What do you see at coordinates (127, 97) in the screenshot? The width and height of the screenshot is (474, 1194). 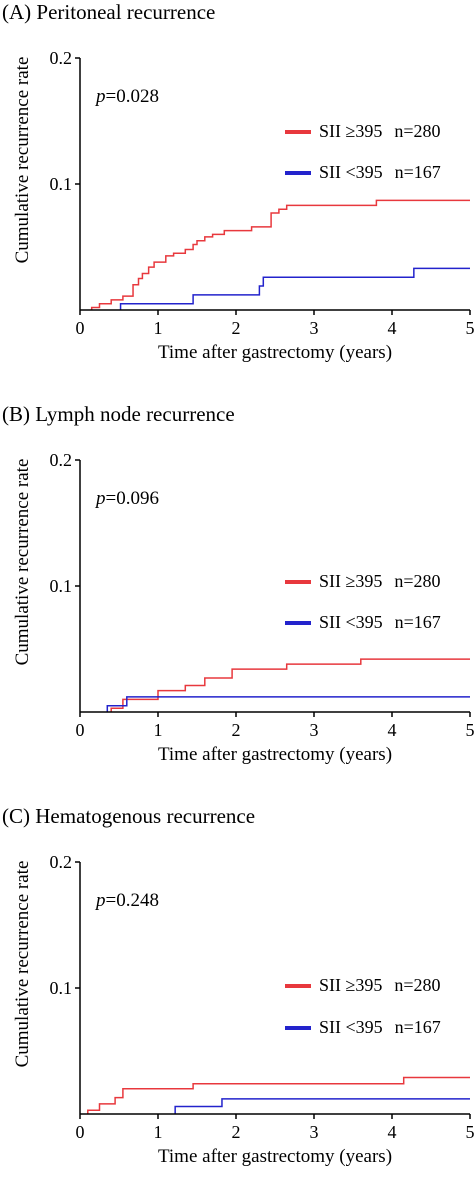 I see `p-value-label: p=0.028` at bounding box center [127, 97].